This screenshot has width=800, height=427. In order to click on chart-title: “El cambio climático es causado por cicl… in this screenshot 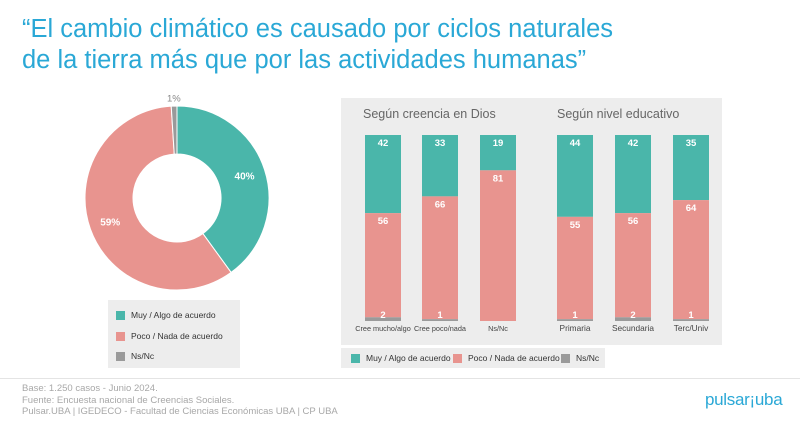, I will do `click(372, 45)`.